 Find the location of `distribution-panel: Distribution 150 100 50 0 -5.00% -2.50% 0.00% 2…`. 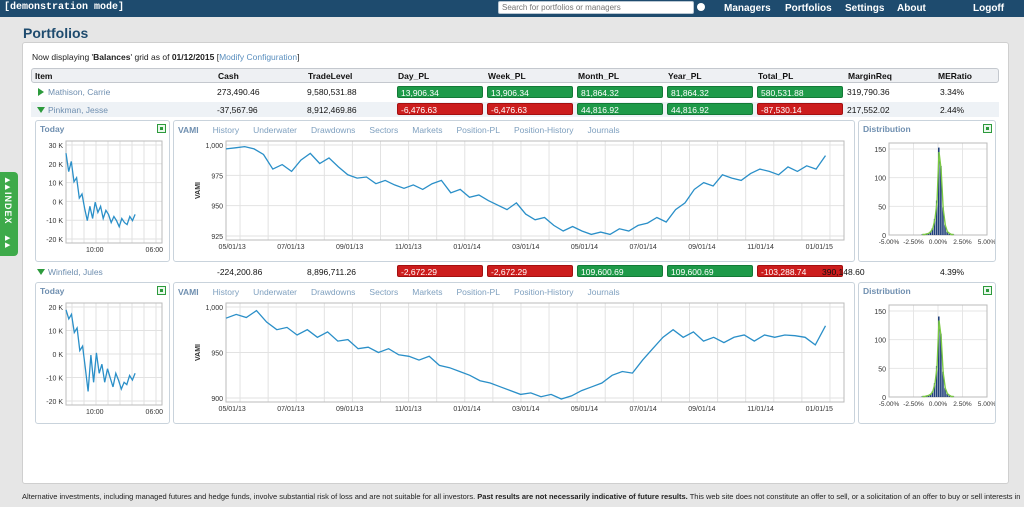

distribution-panel: Distribution 150 100 50 0 -5.00% -2.50% 0.00% 2… is located at coordinates (927, 353).